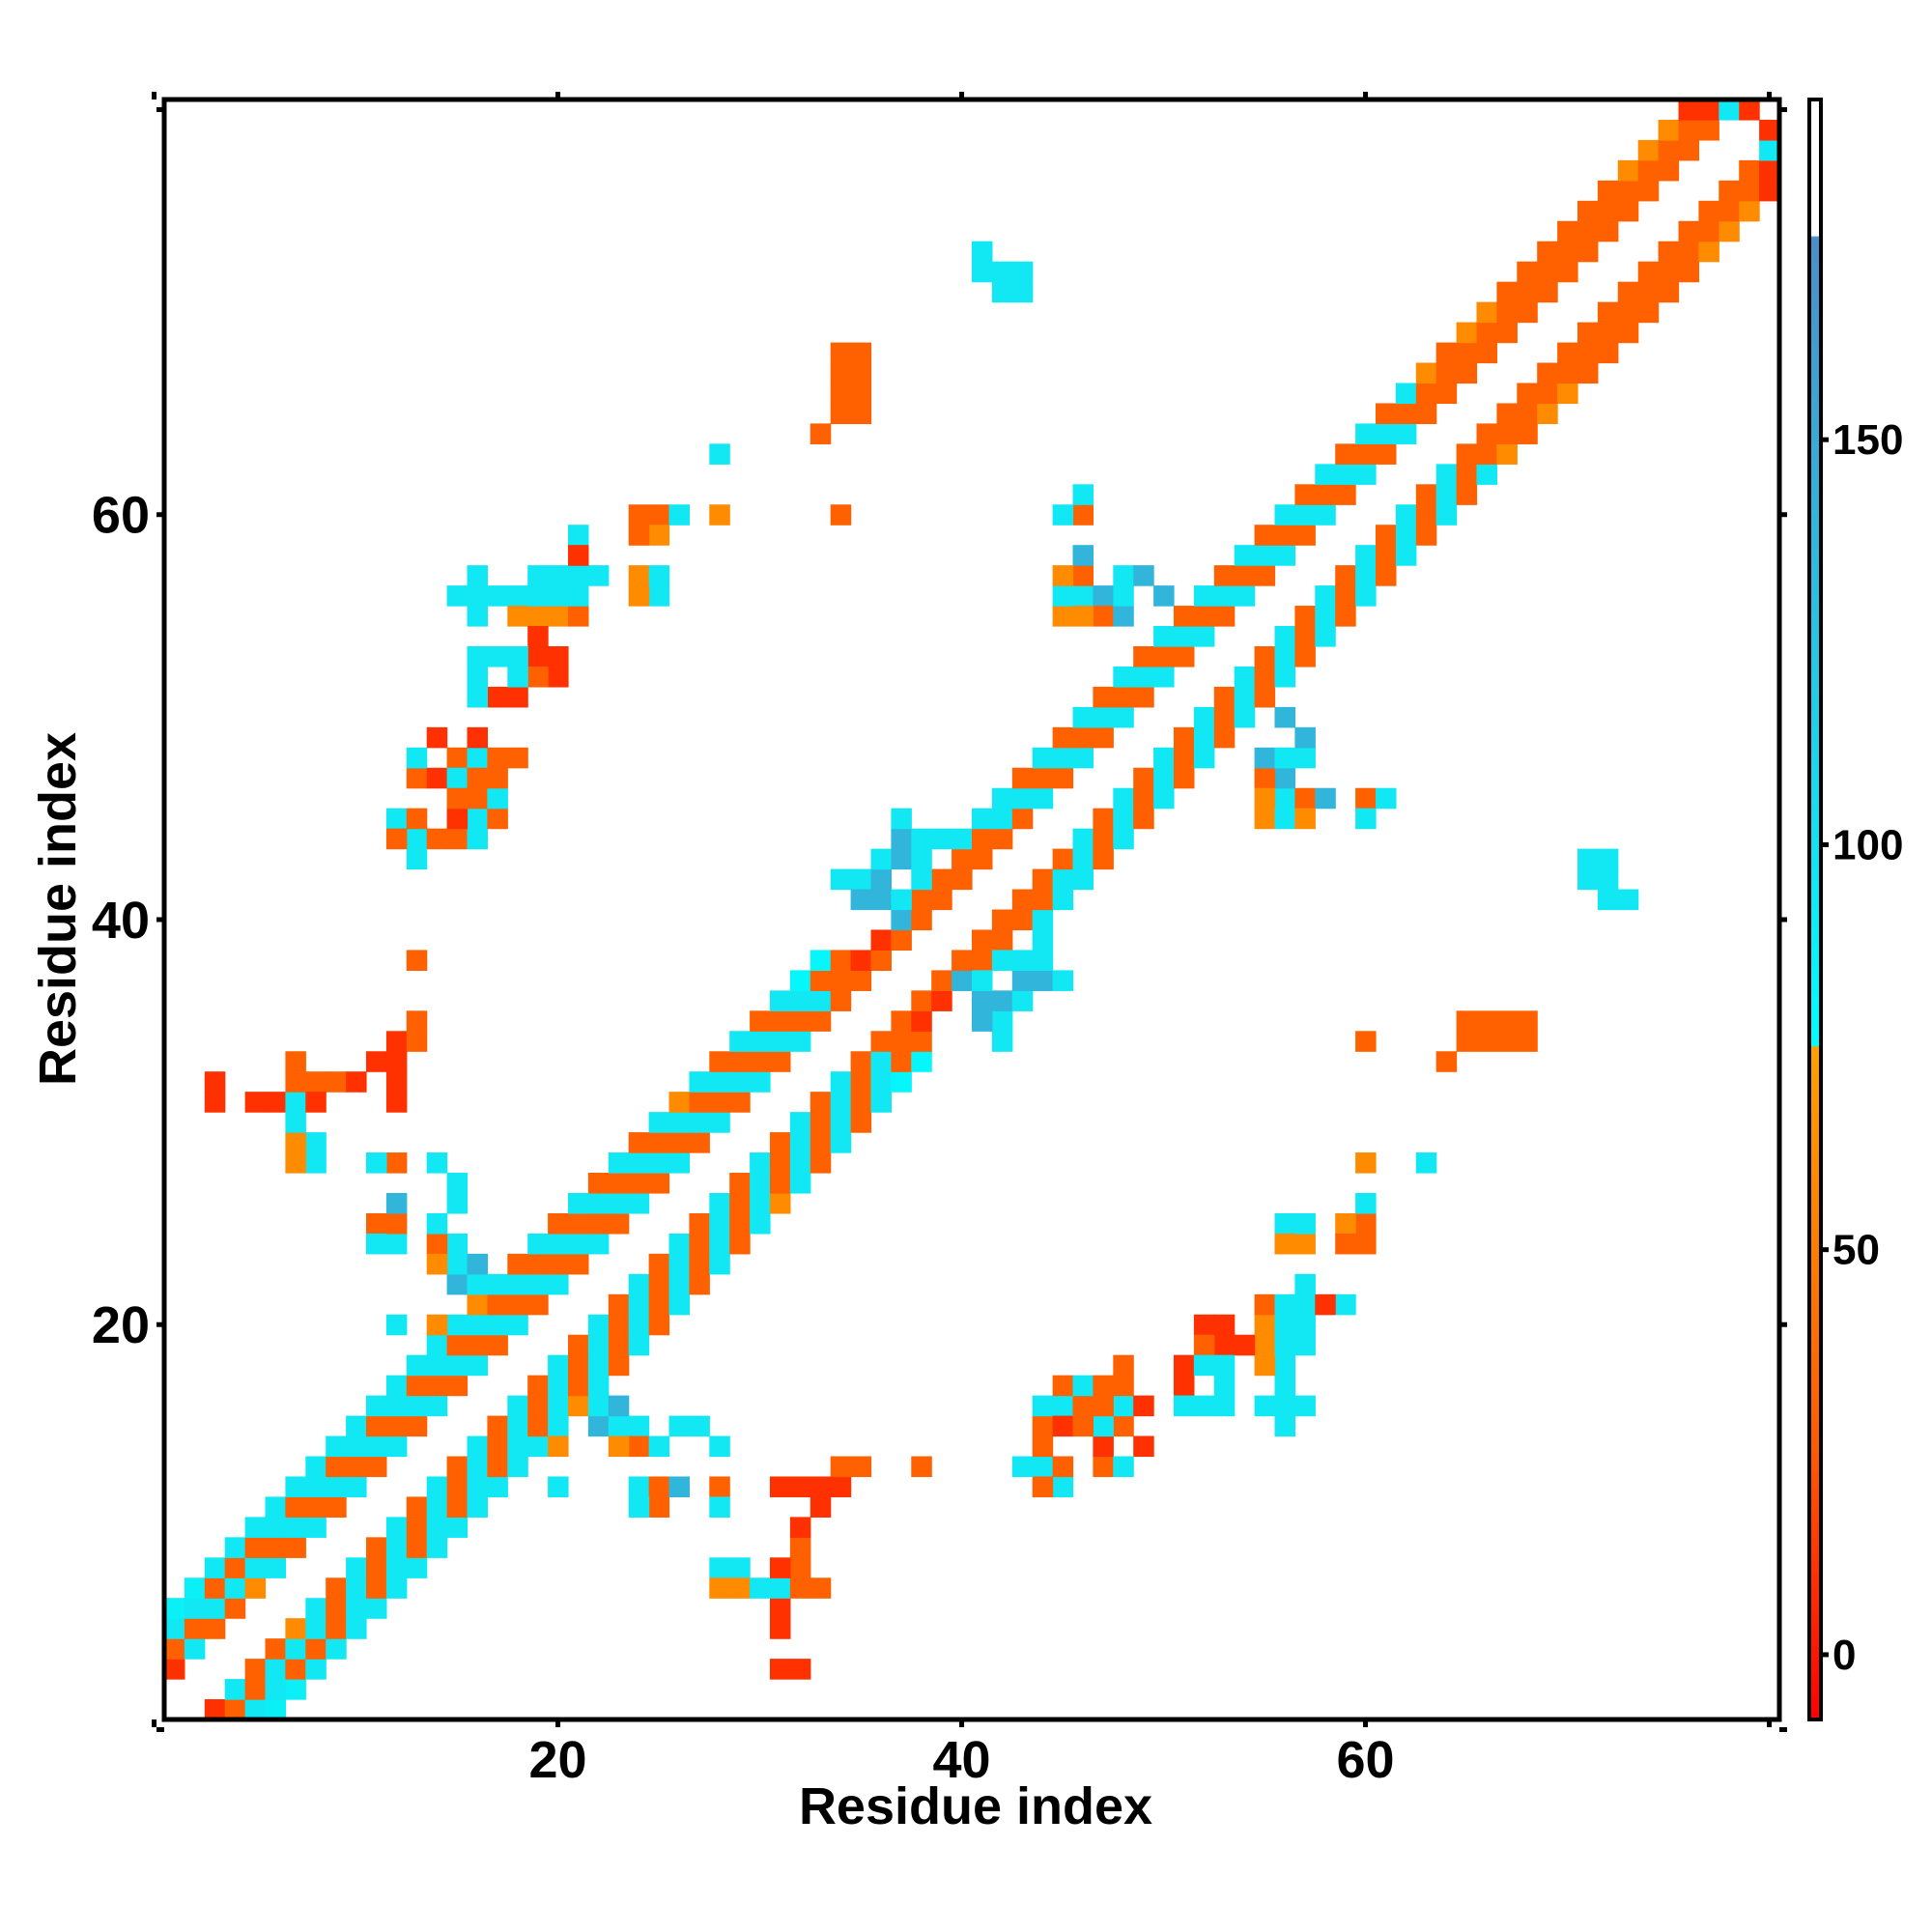  I want to click on x-tick-label: 60, so click(1366, 1760).